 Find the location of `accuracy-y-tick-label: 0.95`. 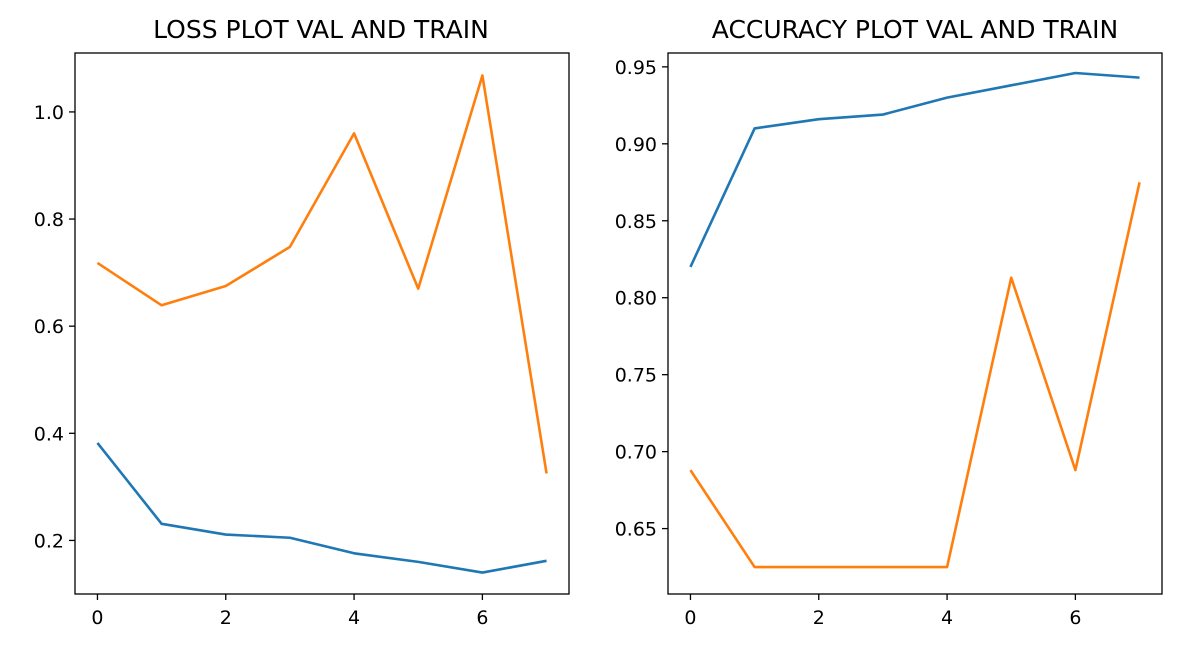

accuracy-y-tick-label: 0.95 is located at coordinates (636, 68).